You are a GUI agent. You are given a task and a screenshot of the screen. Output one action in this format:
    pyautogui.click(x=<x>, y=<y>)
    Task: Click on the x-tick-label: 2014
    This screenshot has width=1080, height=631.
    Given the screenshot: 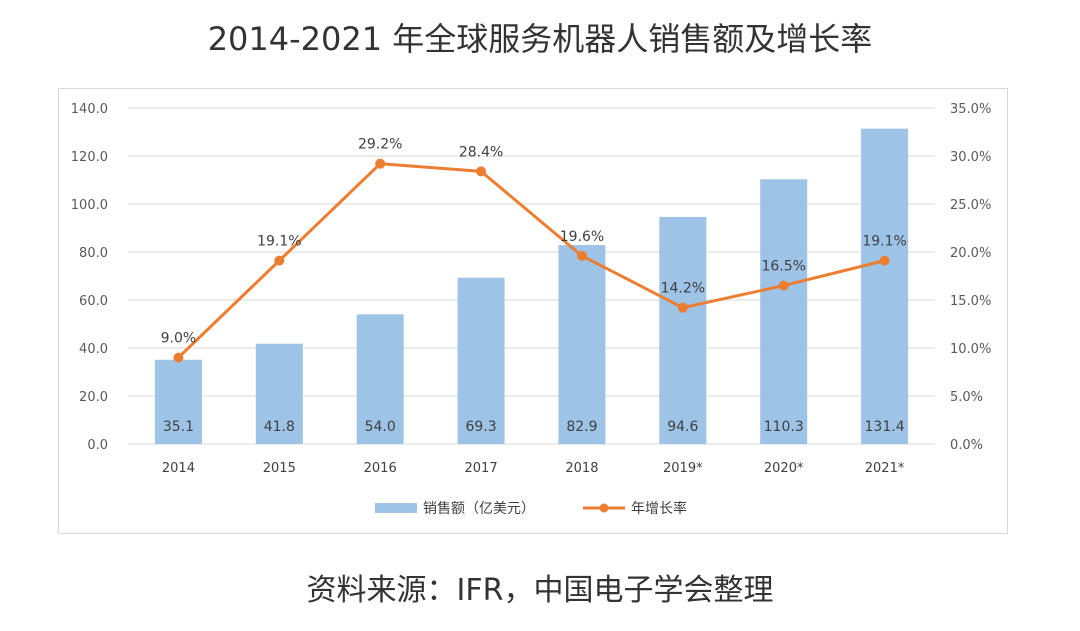 What is the action you would take?
    pyautogui.click(x=178, y=468)
    